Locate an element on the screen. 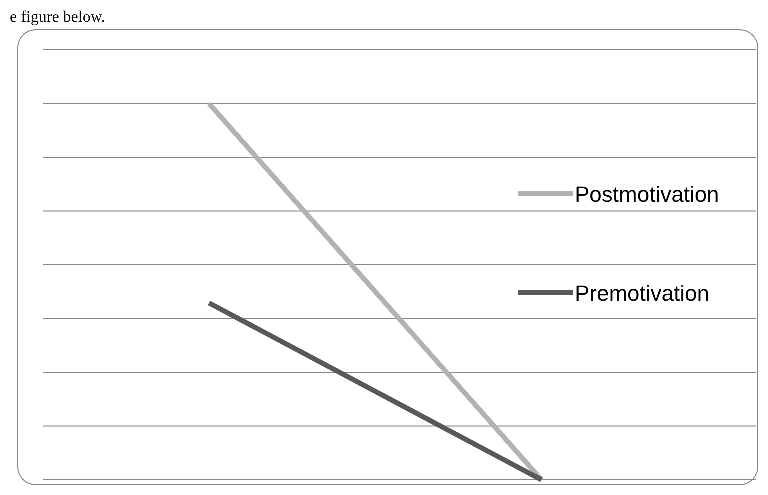 This screenshot has height=495, width=768. legend-label: Postmotivation is located at coordinates (647, 194).